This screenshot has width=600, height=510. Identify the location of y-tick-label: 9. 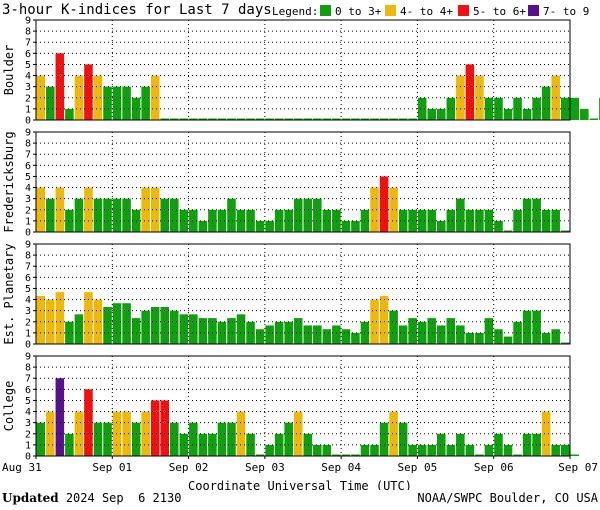
(28, 133).